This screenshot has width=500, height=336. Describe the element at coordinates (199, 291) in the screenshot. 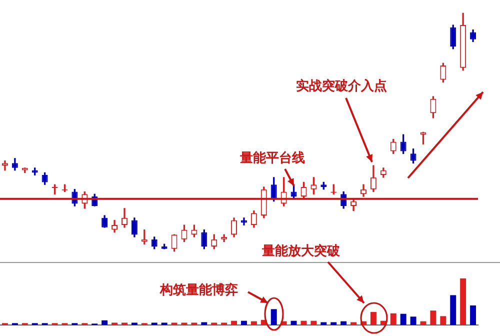

I see `annotation: 构筑量能博弈` at that location.